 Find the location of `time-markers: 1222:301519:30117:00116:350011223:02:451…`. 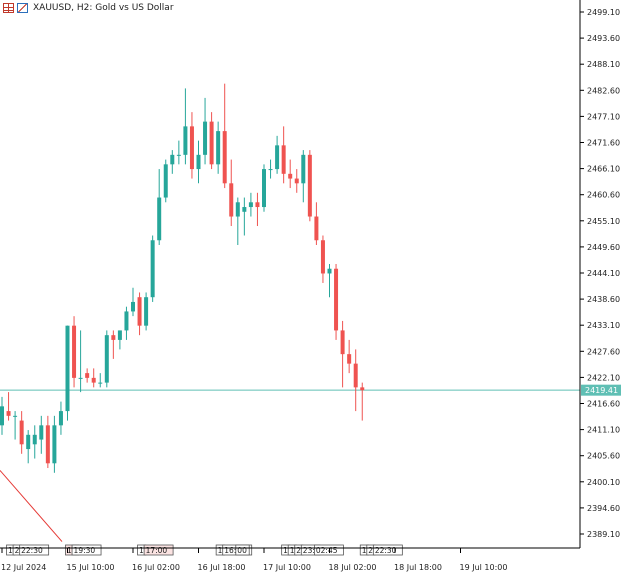

time-markers: 1222:301519:30117:00116:350011223:02:451… is located at coordinates (204, 550).